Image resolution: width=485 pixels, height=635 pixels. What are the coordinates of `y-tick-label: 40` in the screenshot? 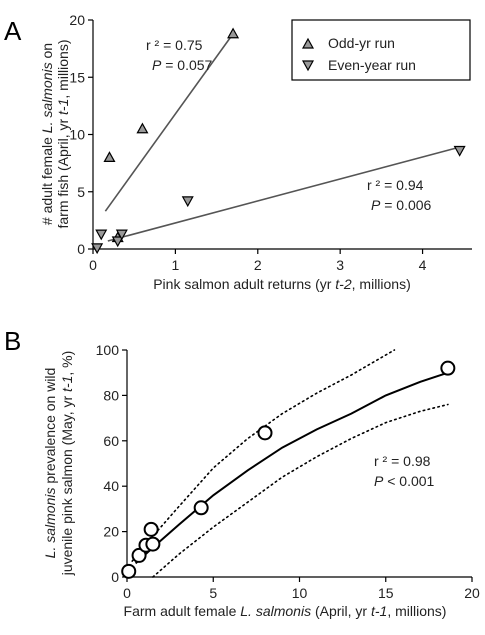 It's located at (111, 486).